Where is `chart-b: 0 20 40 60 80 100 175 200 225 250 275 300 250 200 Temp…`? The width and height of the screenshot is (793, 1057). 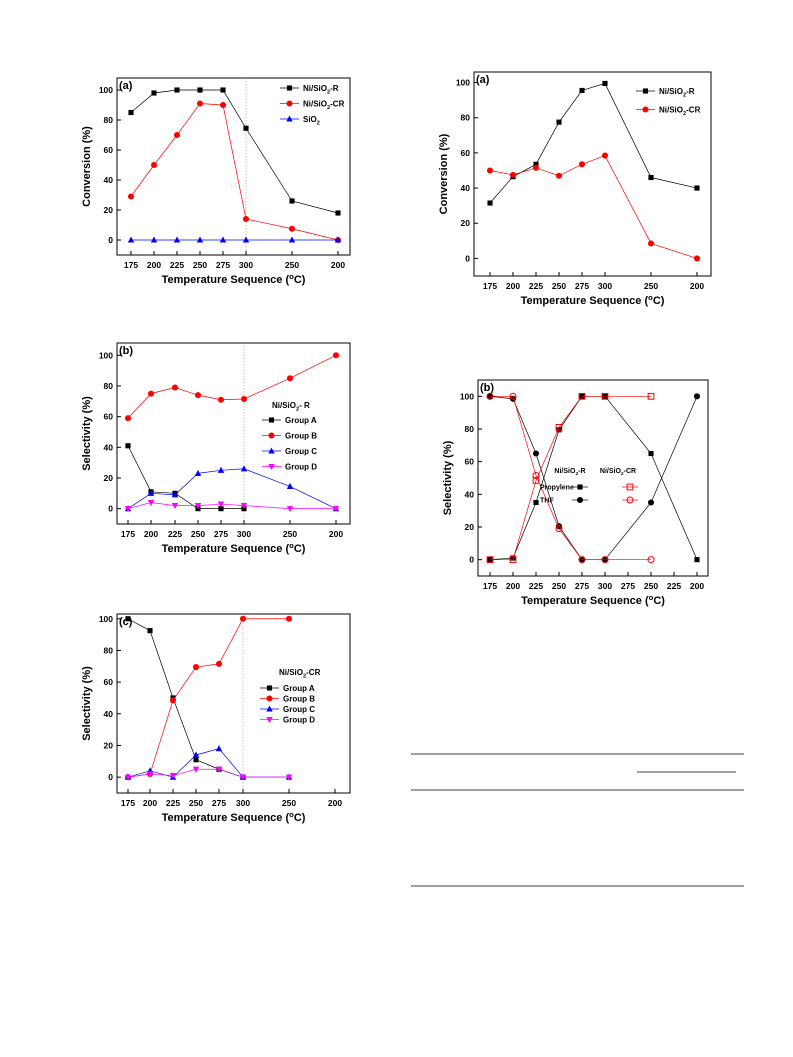 chart-b: 0 20 40 60 80 100 175 200 225 250 275 300 250 200 Temp… is located at coordinates (216, 448).